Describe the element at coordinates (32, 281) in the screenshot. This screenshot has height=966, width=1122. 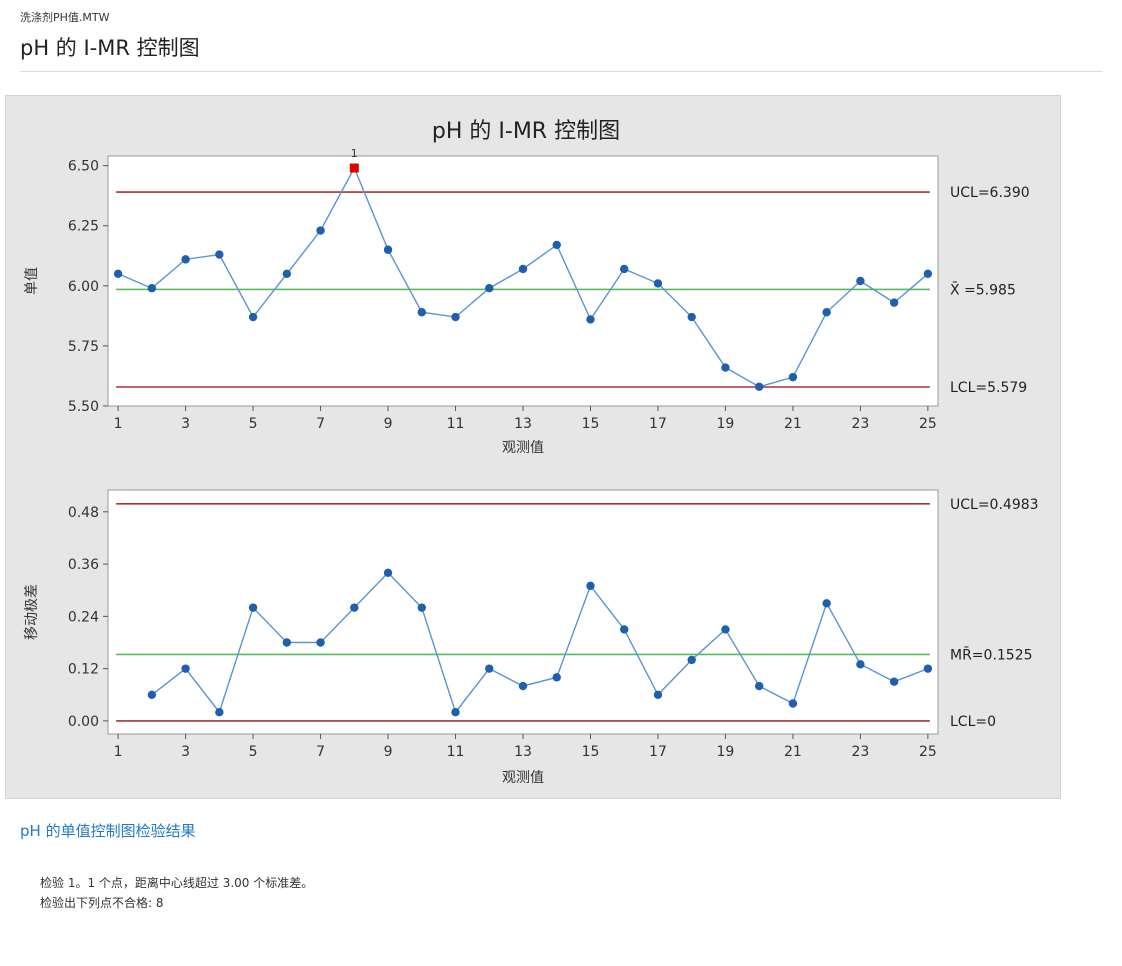
I see `individuals-y-axis-label: 单值` at that location.